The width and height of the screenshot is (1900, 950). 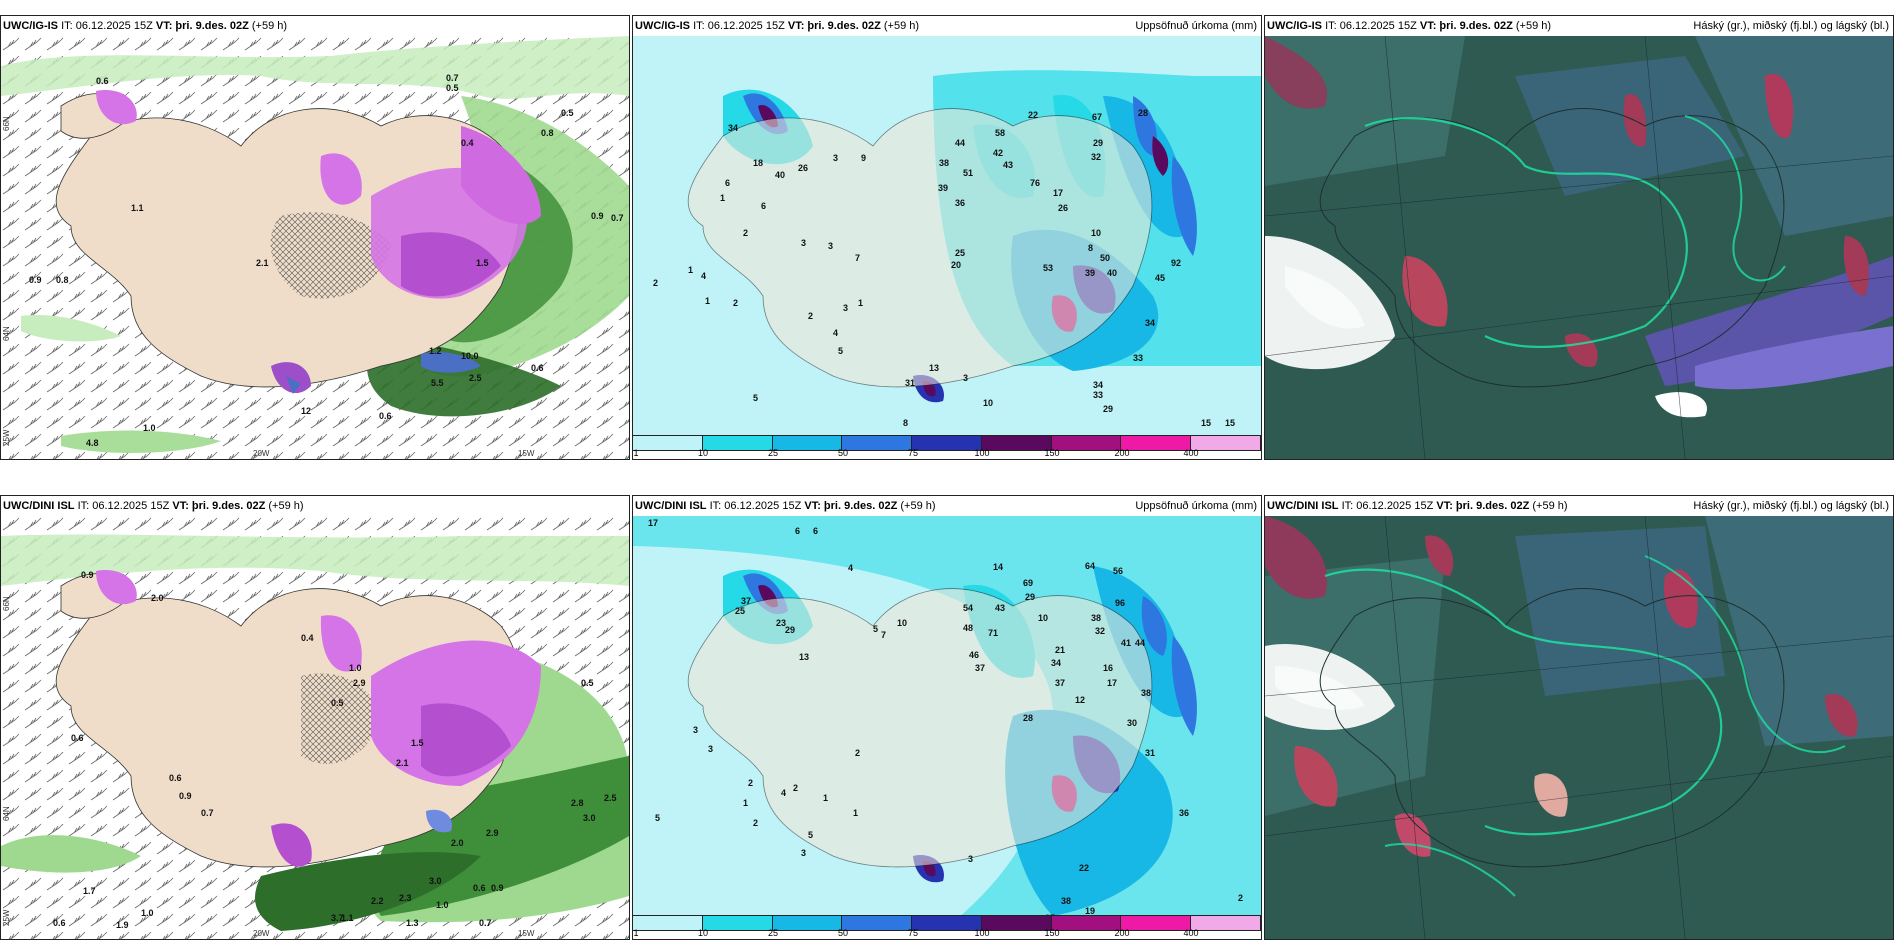 What do you see at coordinates (1150, 323) in the screenshot?
I see `svg-text: 34` at bounding box center [1150, 323].